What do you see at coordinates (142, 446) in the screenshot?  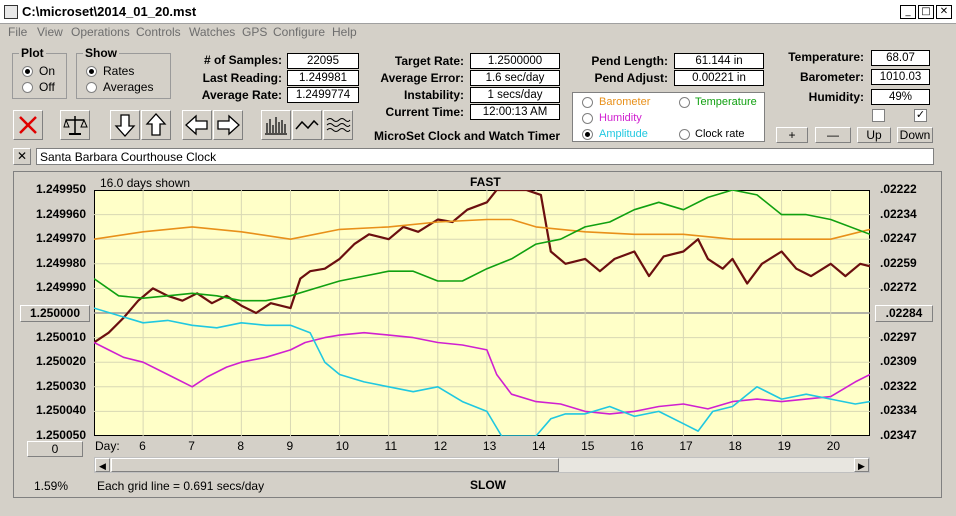 I see `x-tick-label: 6` at bounding box center [142, 446].